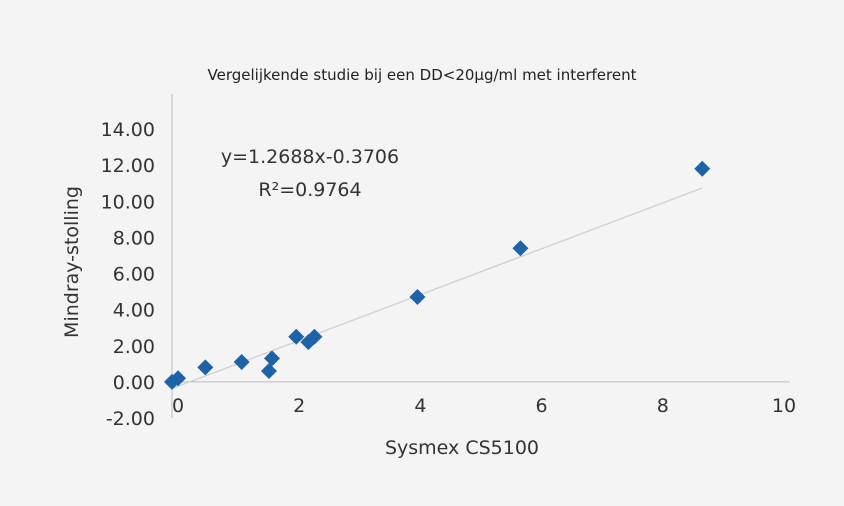  What do you see at coordinates (72, 262) in the screenshot?
I see `y-axis-label: Mindray-stolling` at bounding box center [72, 262].